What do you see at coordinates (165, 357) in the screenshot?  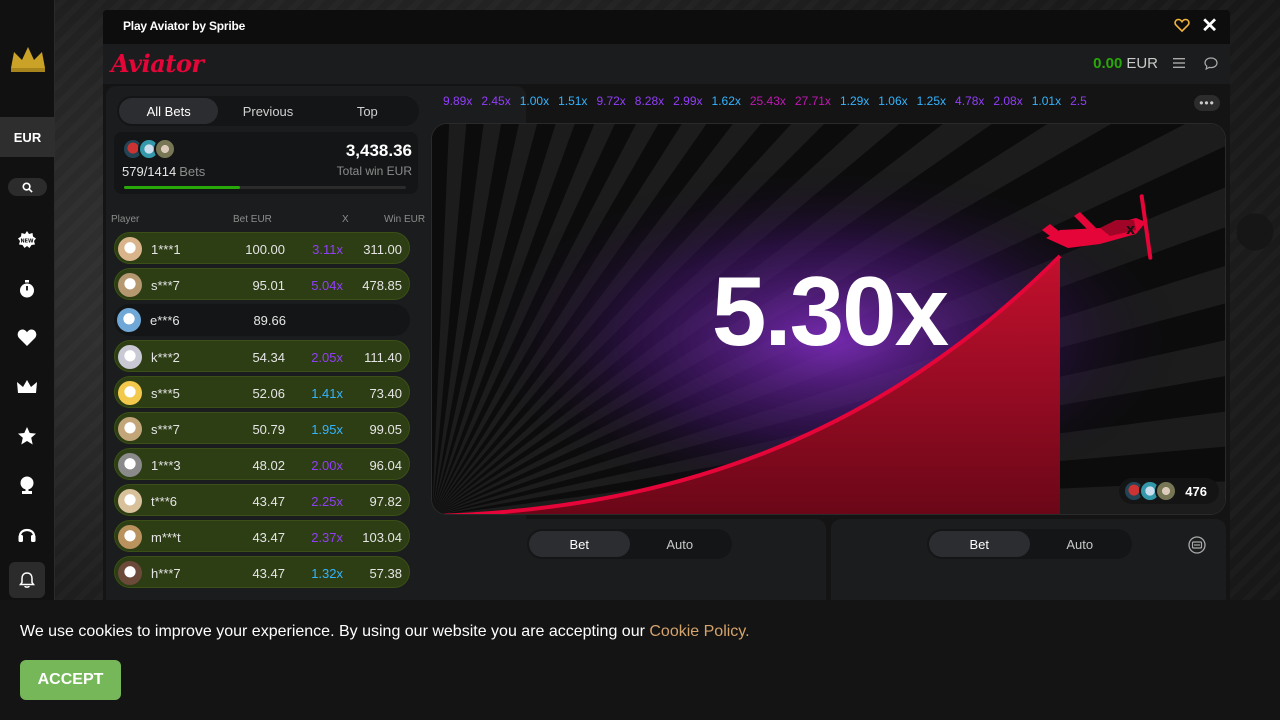 I see `player-name: k***2` at bounding box center [165, 357].